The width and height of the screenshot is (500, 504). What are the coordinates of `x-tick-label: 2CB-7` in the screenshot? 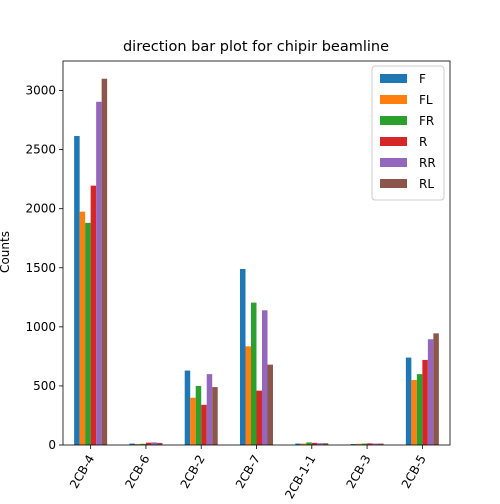 It's located at (248, 472).